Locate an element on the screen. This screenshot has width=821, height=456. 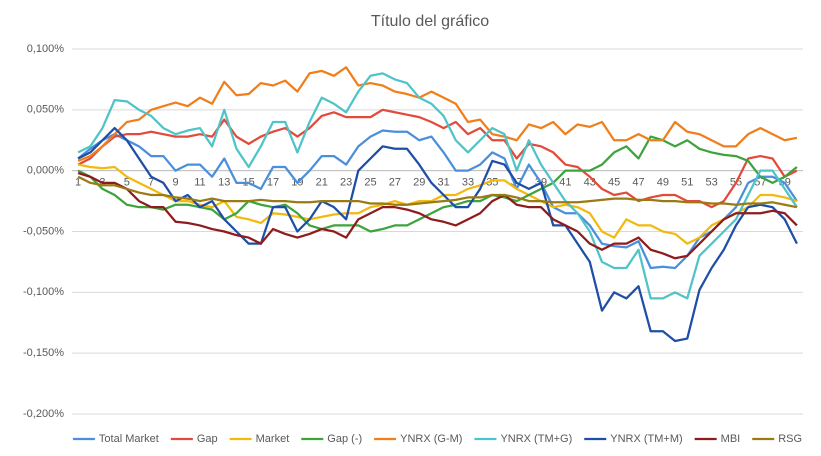
x-tick-label: 49 is located at coordinates (663, 183).